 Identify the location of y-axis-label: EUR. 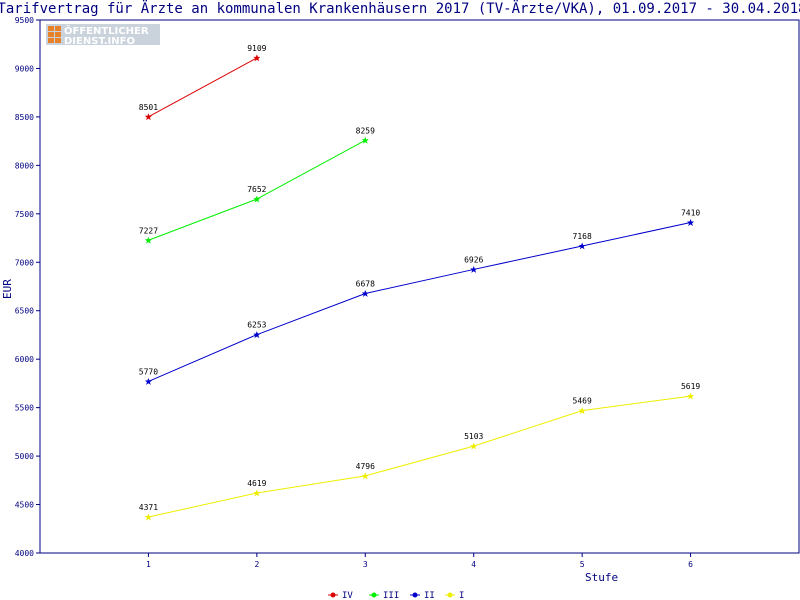
(7, 289).